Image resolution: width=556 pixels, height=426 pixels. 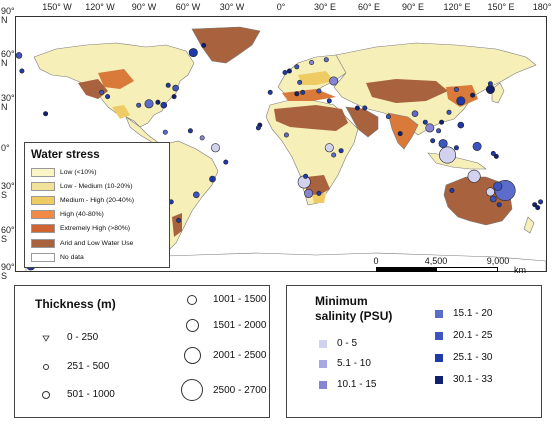 What do you see at coordinates (473, 335) in the screenshot?
I see `salinity-label: 20.1 - 25` at bounding box center [473, 335].